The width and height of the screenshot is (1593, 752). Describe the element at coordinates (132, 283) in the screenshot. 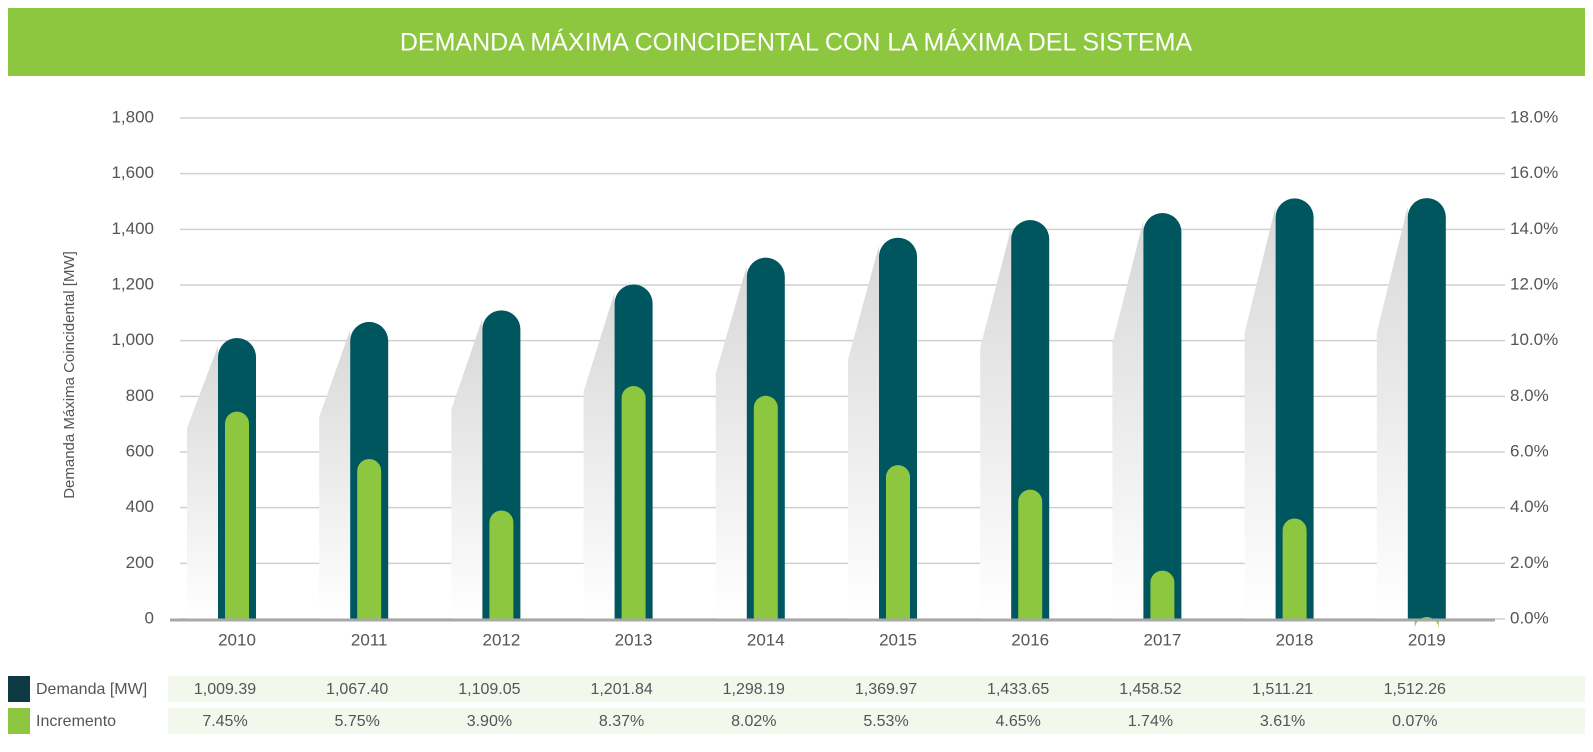

I see `y-tick-label: 1,200` at that location.